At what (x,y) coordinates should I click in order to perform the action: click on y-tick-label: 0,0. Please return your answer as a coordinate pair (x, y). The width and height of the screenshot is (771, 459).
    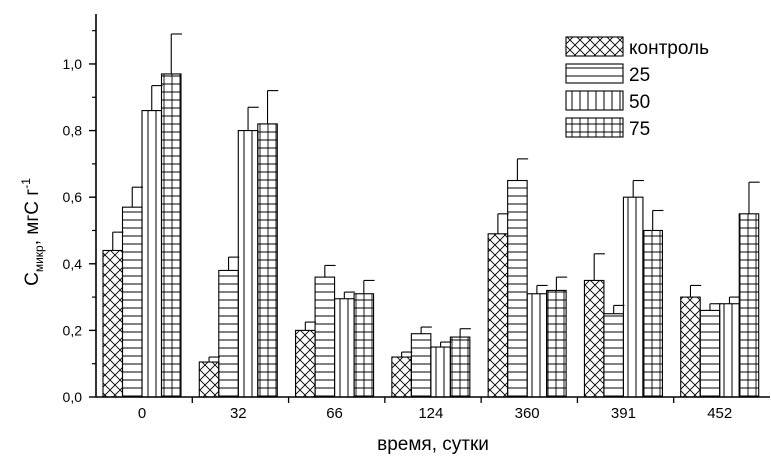
    Looking at the image, I should click on (73, 397).